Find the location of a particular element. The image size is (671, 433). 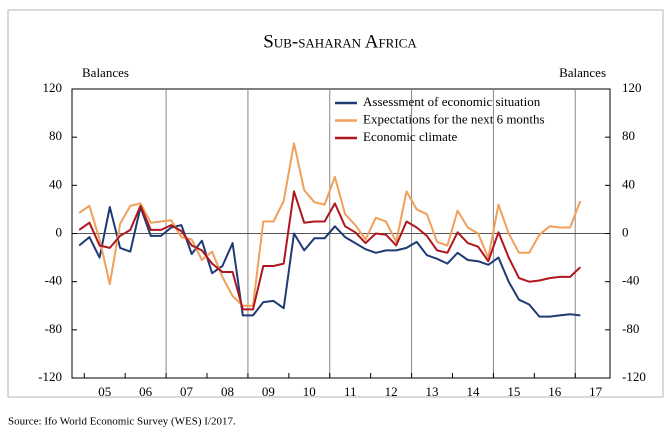

x-tick-label: 08 is located at coordinates (227, 391).